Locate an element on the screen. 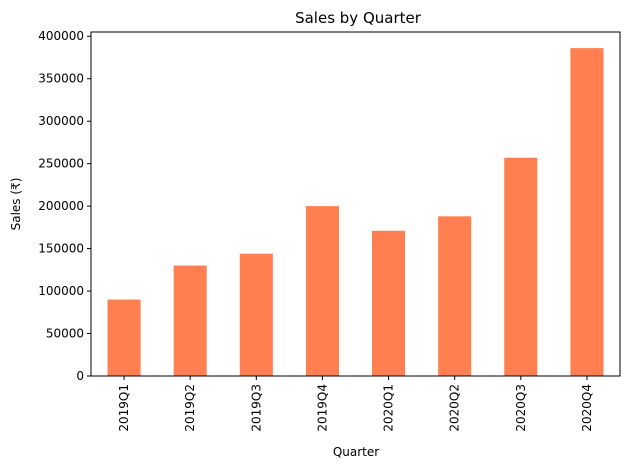  y-tick-label: 350000 is located at coordinates (61, 79).